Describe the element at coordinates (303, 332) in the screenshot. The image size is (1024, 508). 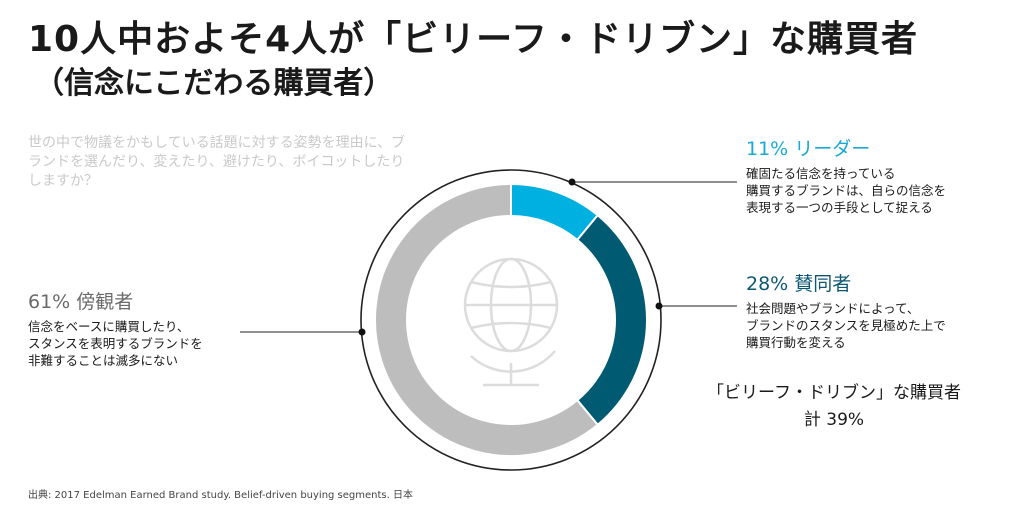
I see `bystander-connector` at that location.